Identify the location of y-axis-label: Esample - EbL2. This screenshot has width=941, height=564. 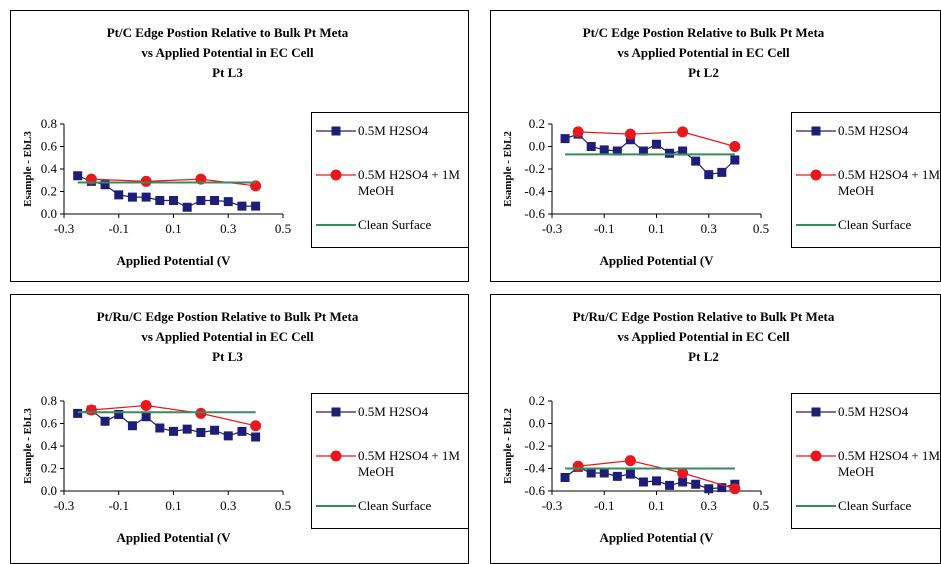
(508, 446).